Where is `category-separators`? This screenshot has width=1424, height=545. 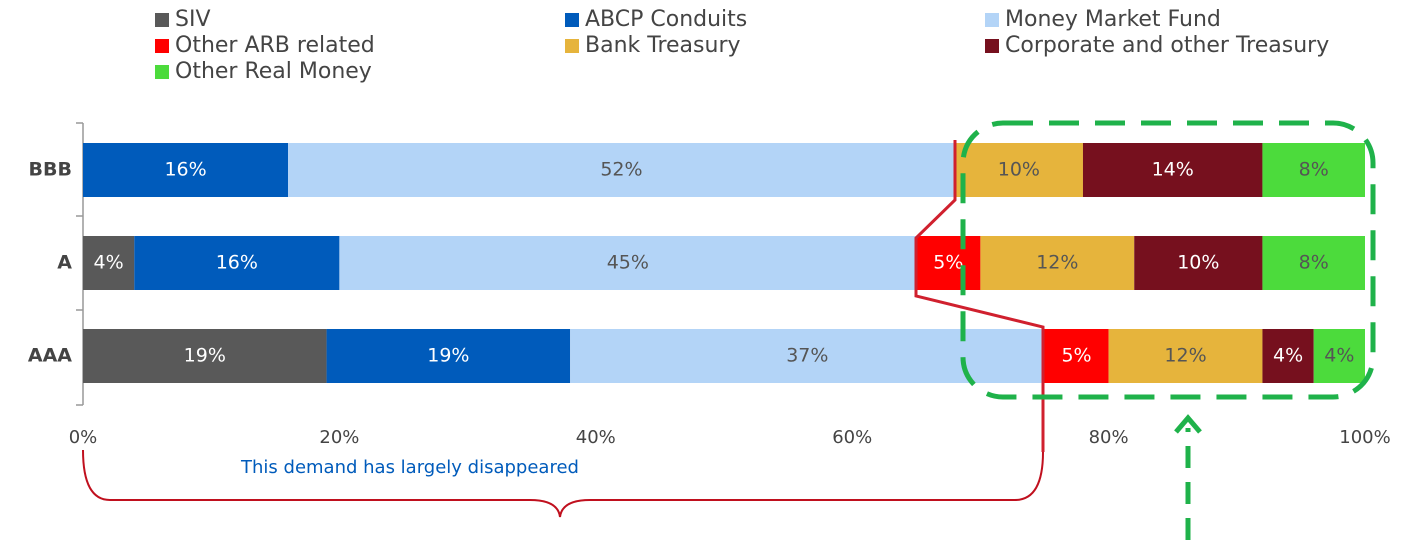 category-separators is located at coordinates (79, 264).